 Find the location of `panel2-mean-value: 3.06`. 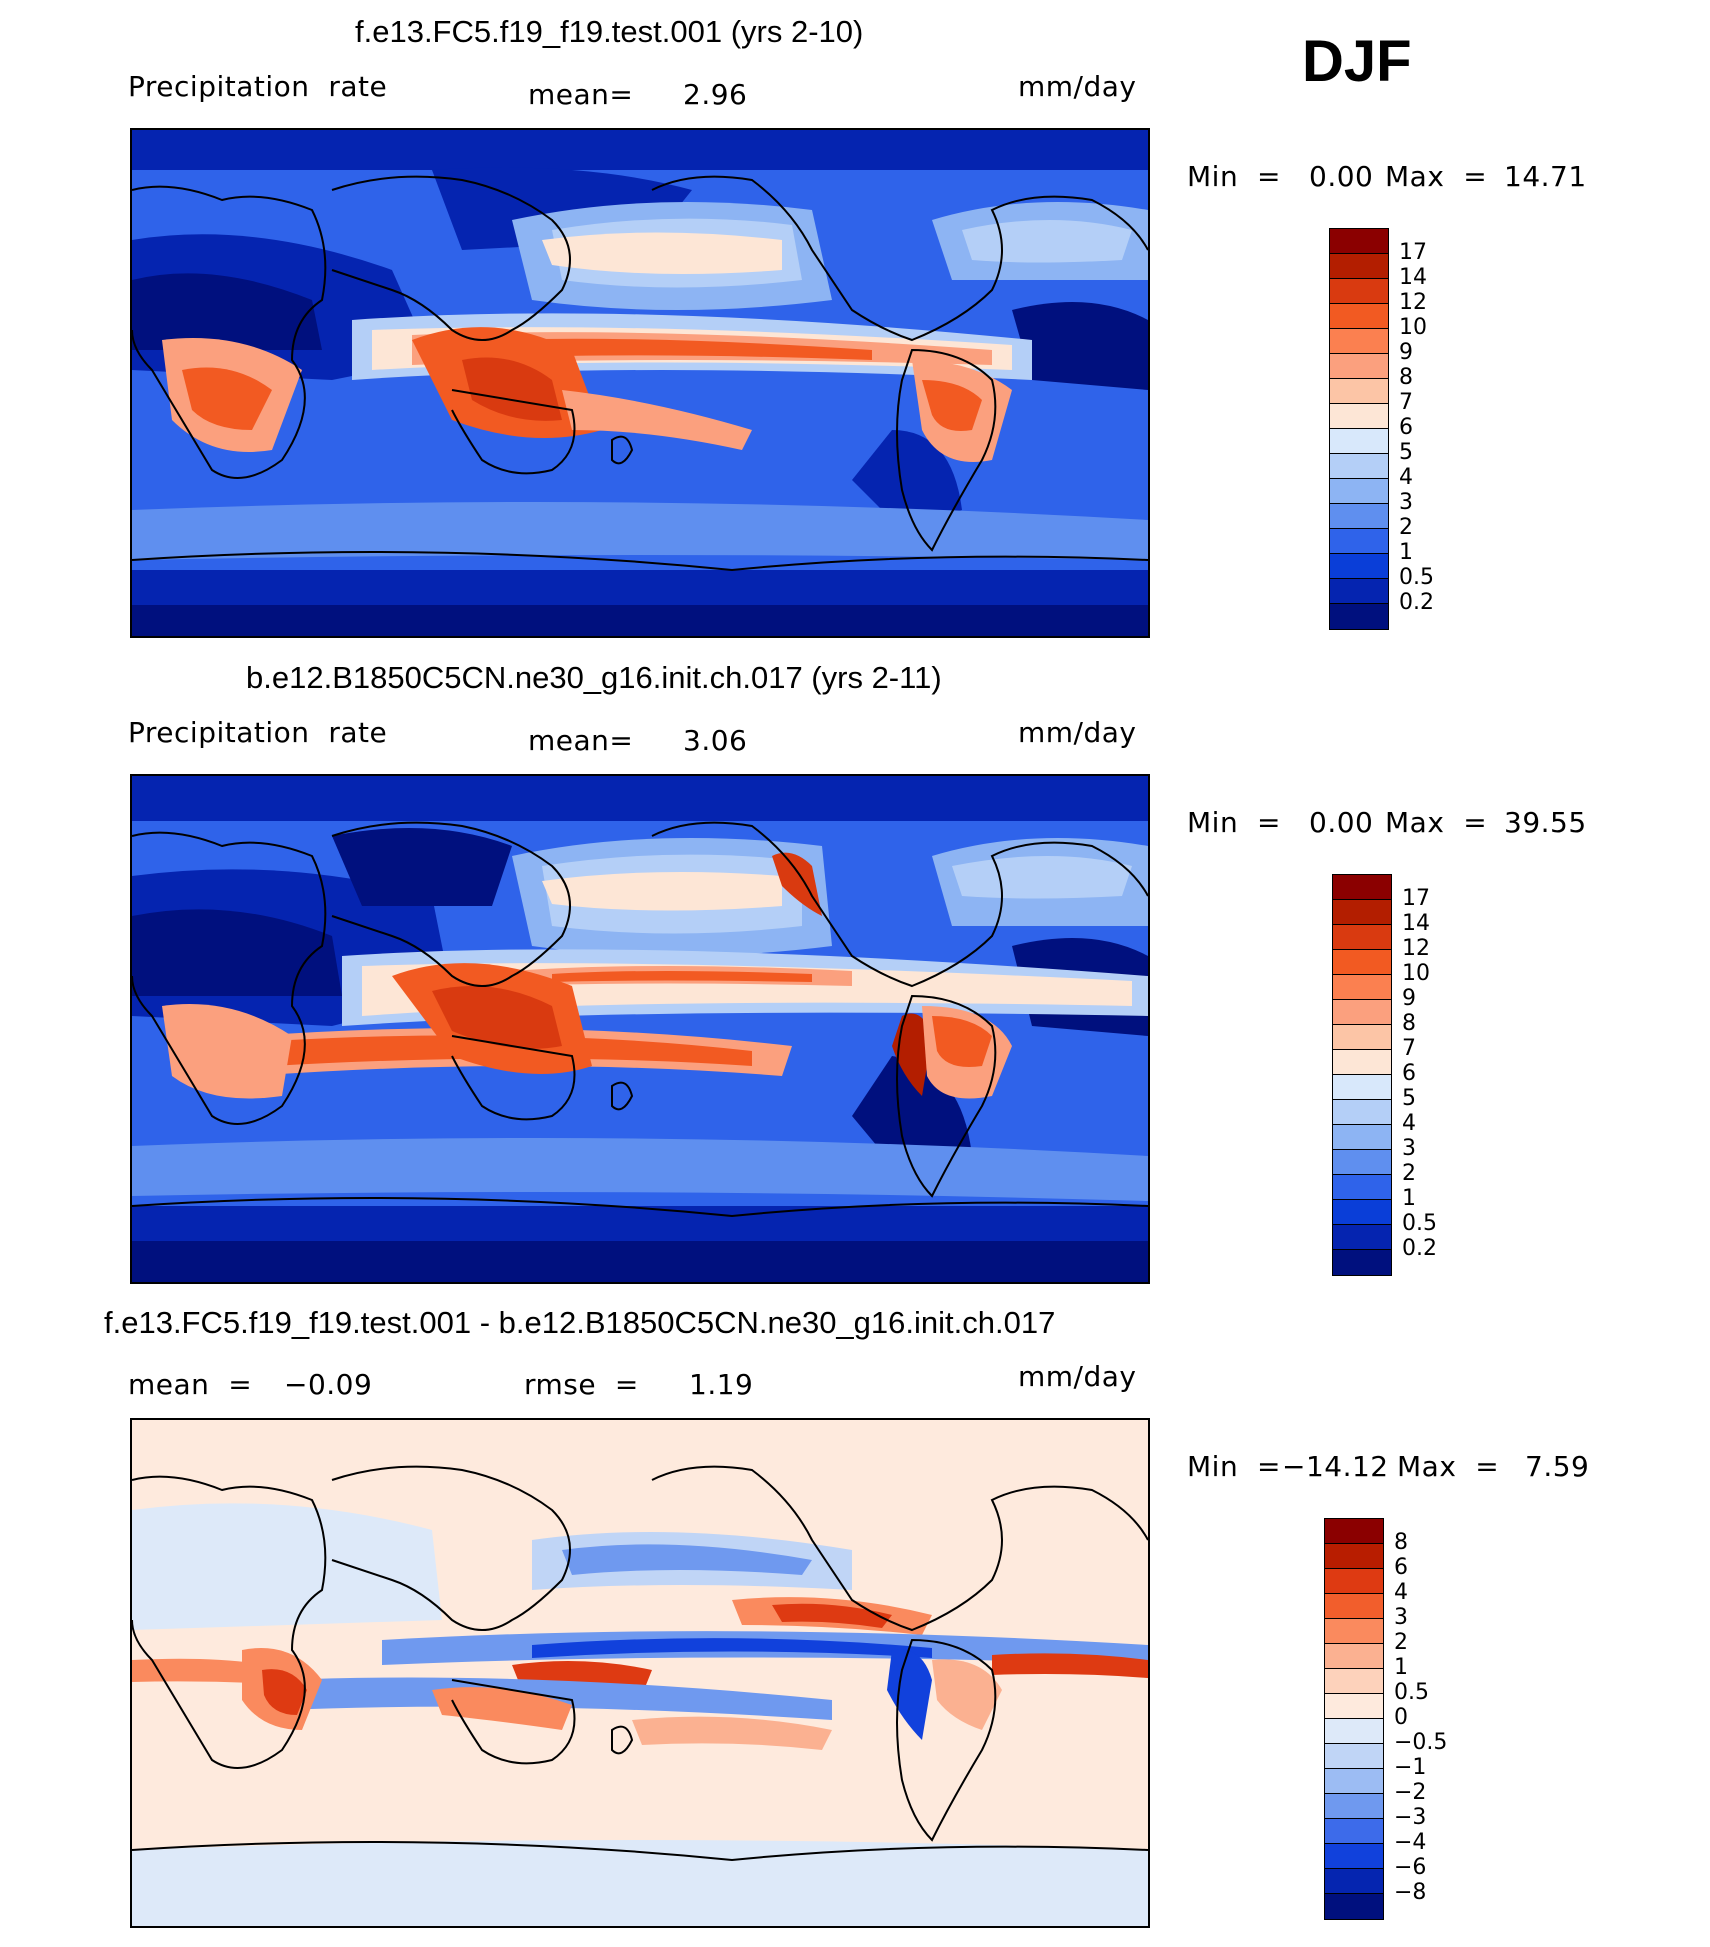

panel2-mean-value: 3.06 is located at coordinates (715, 740).